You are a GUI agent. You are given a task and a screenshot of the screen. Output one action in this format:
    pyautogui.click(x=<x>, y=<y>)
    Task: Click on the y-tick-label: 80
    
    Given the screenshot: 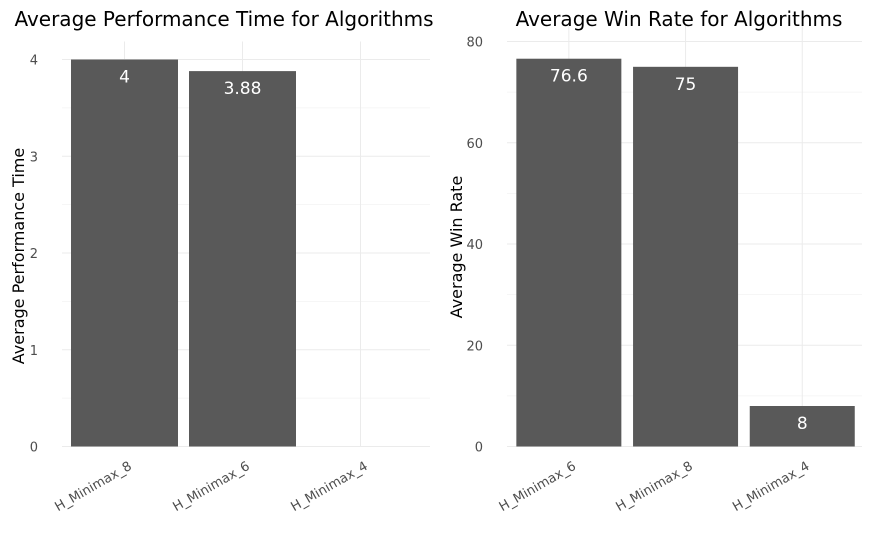 What is the action you would take?
    pyautogui.click(x=474, y=43)
    